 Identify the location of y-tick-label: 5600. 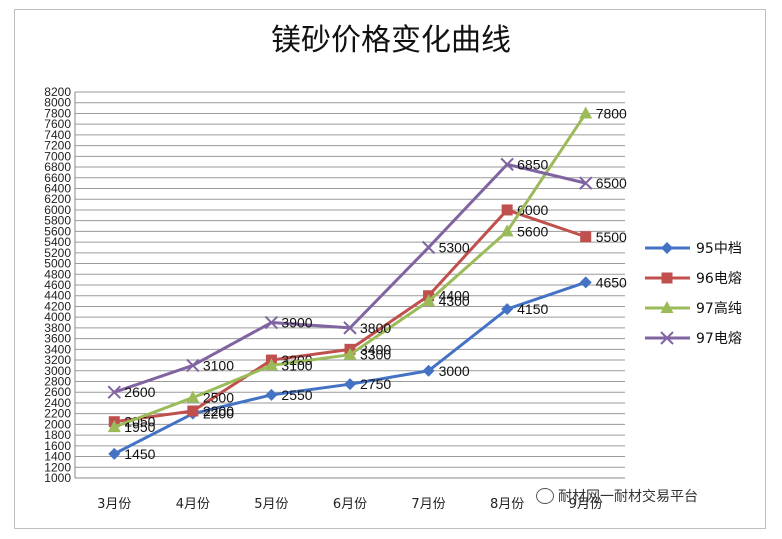
(57, 231).